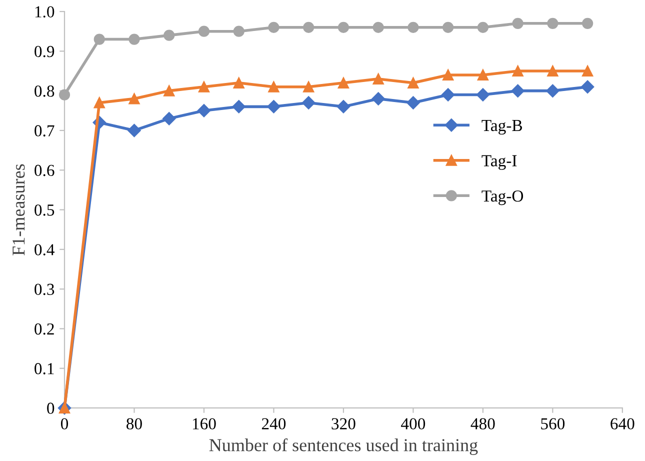  Describe the element at coordinates (274, 424) in the screenshot. I see `x-tick-label: 240` at that location.